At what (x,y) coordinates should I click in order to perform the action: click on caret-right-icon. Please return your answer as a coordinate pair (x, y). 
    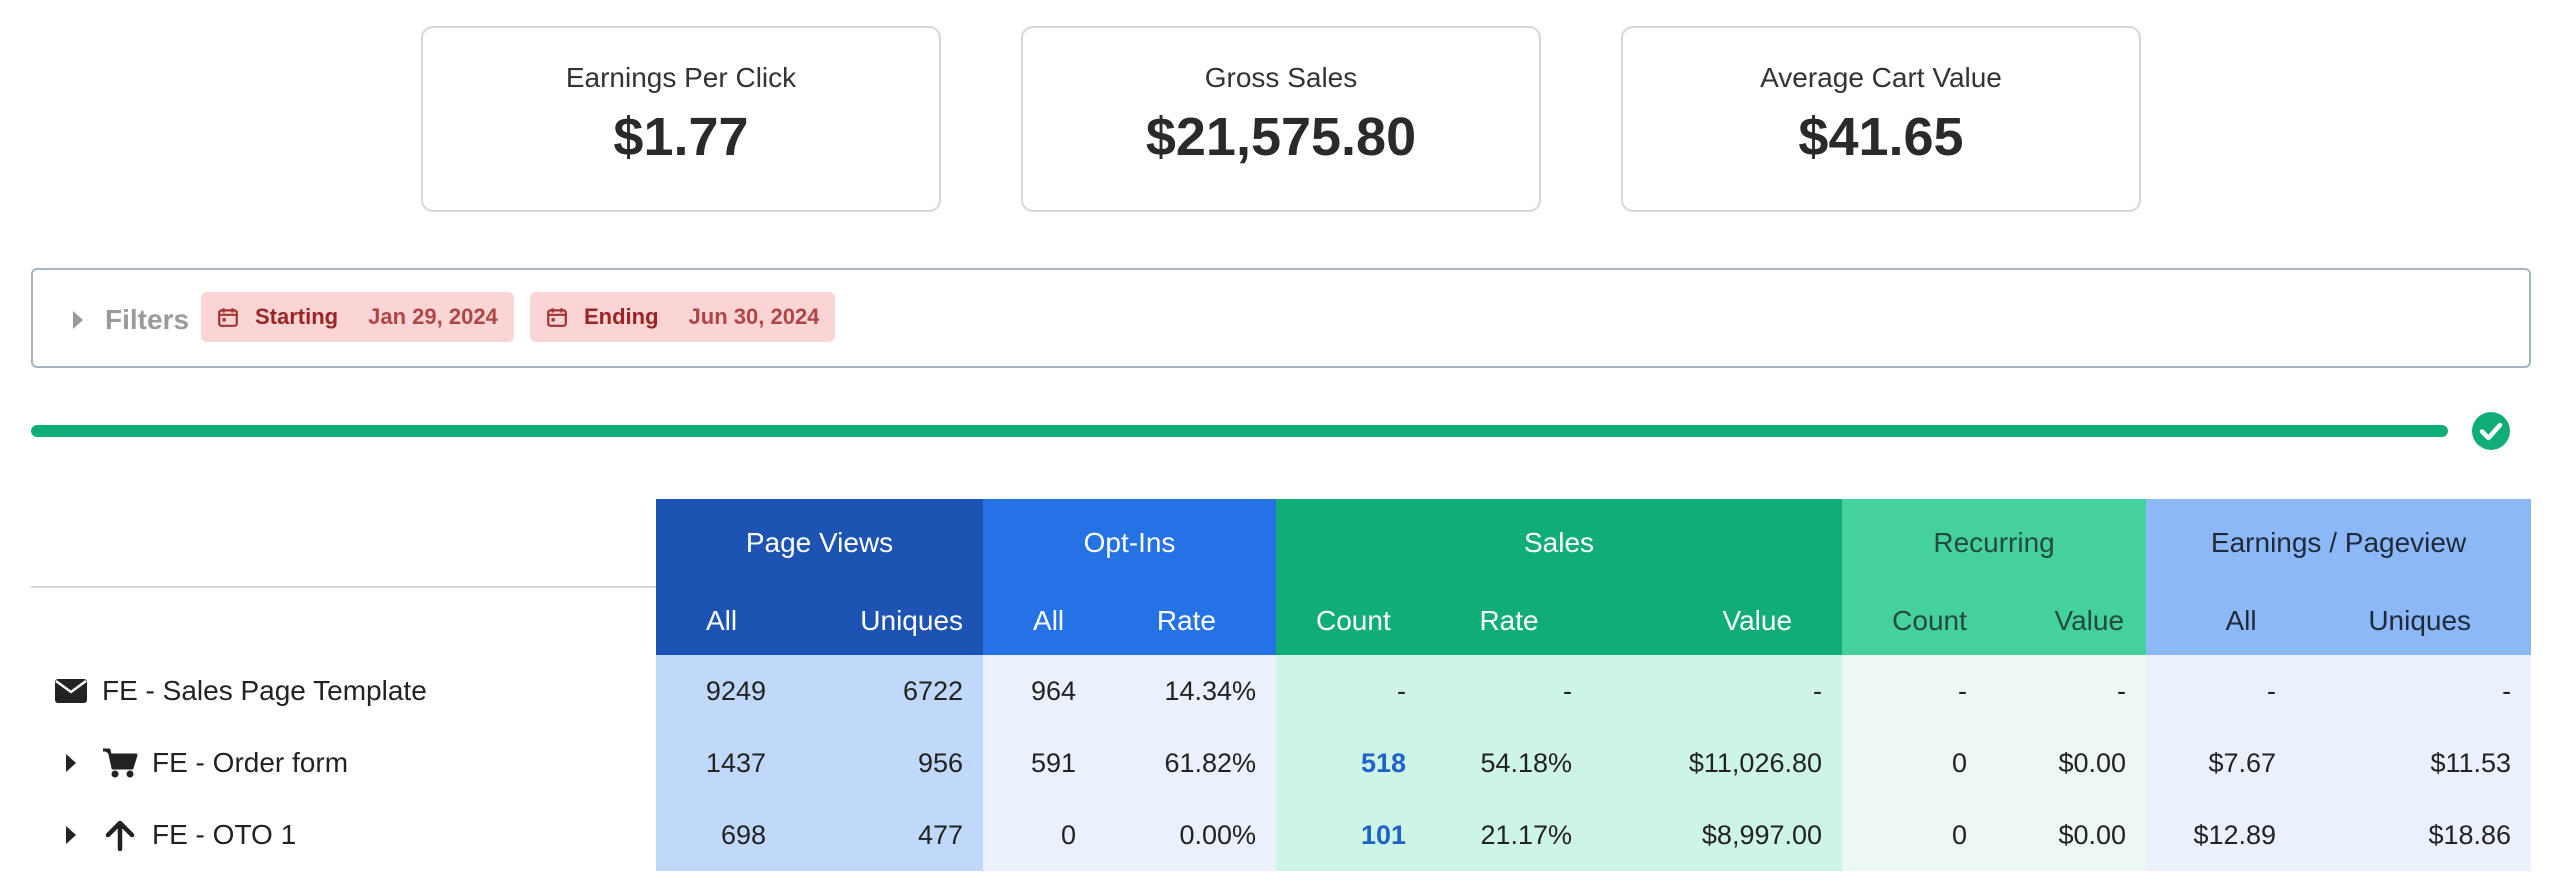
    Looking at the image, I should click on (78, 320).